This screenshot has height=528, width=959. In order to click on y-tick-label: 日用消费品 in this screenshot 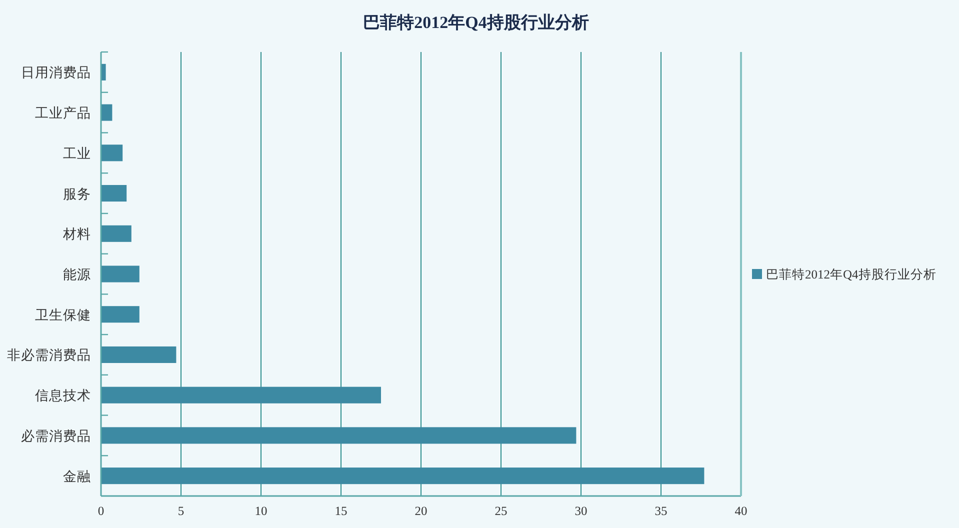, I will do `click(56, 72)`.